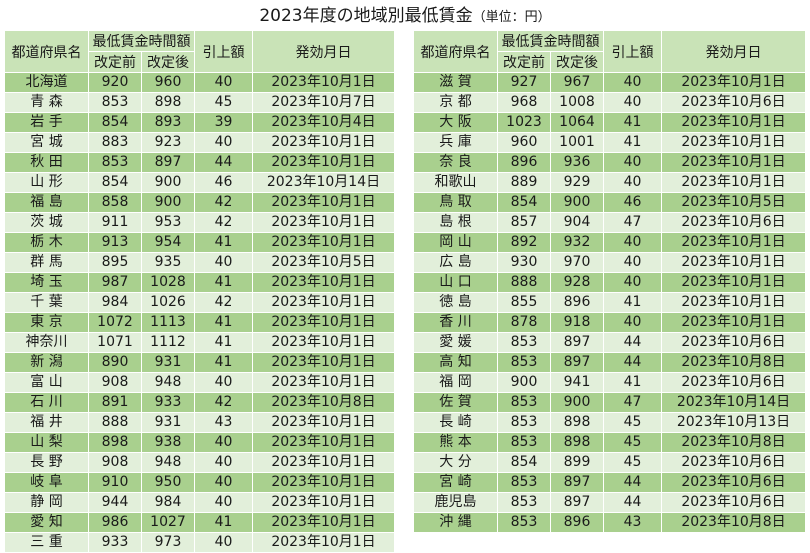  Describe the element at coordinates (199, 502) in the screenshot. I see `table-row: 静 岡 944 984 40 2023年10月1日` at that location.